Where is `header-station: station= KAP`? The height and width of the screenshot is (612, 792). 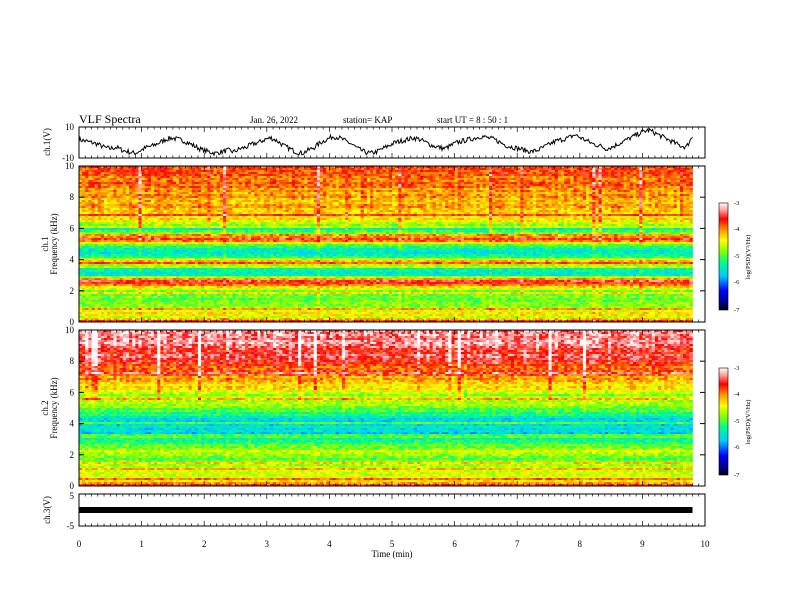 header-station: station= KAP is located at coordinates (367, 120).